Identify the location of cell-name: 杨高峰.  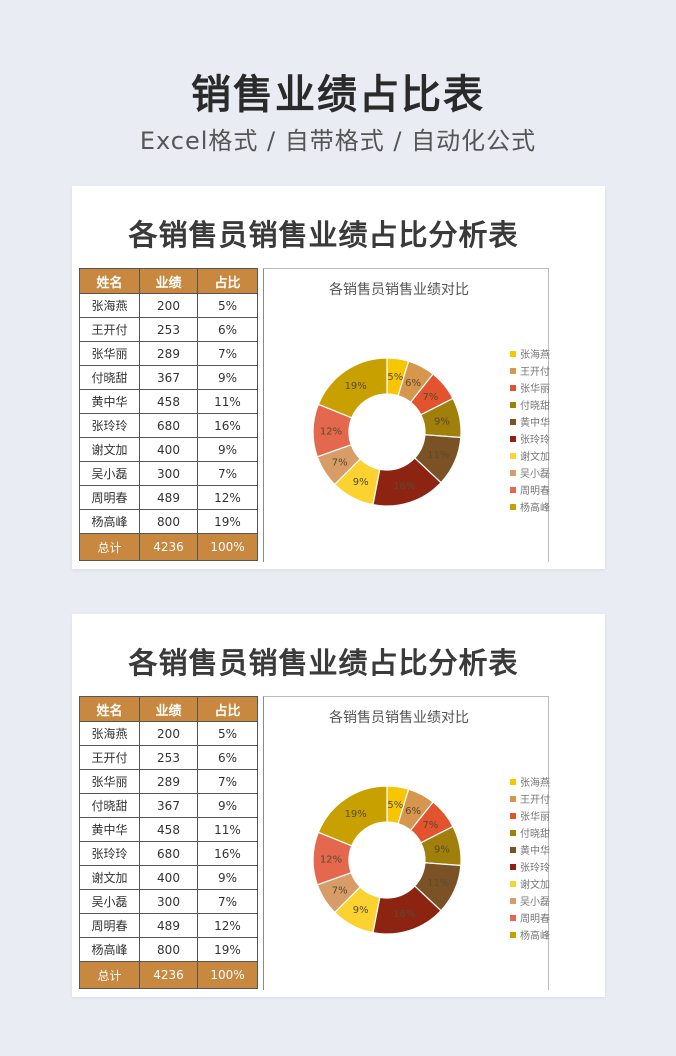
(109, 521).